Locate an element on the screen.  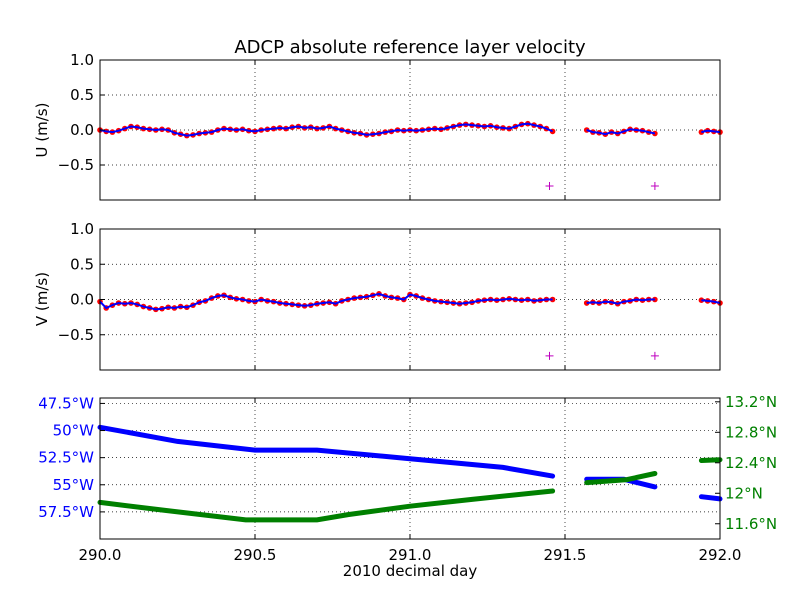
panel-position-ytick-label: 57.5°W is located at coordinates (66, 512).